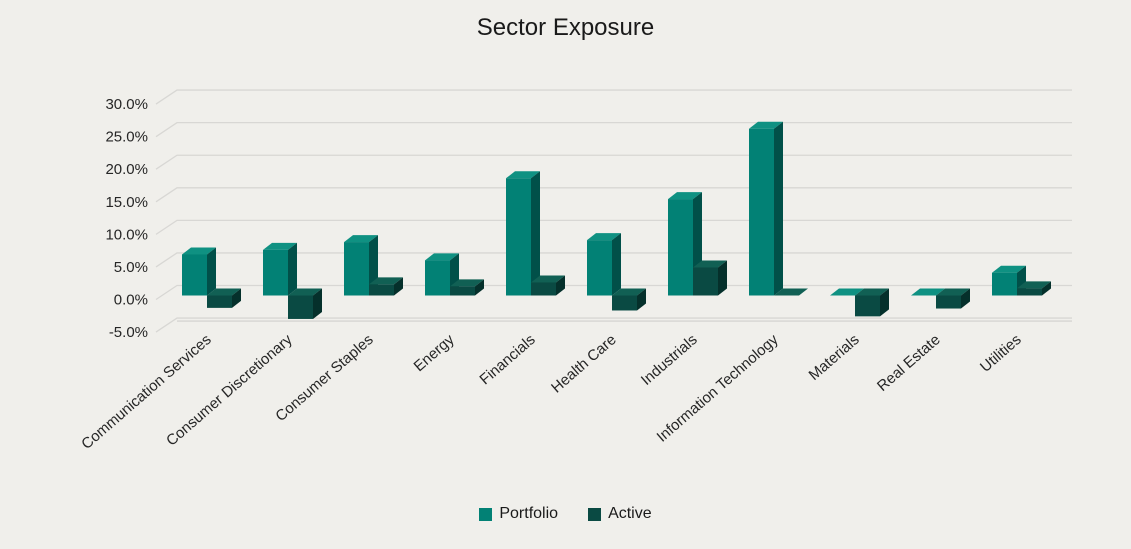 Image resolution: width=1131 pixels, height=549 pixels. I want to click on x-axis-category-label: Financials, so click(508, 359).